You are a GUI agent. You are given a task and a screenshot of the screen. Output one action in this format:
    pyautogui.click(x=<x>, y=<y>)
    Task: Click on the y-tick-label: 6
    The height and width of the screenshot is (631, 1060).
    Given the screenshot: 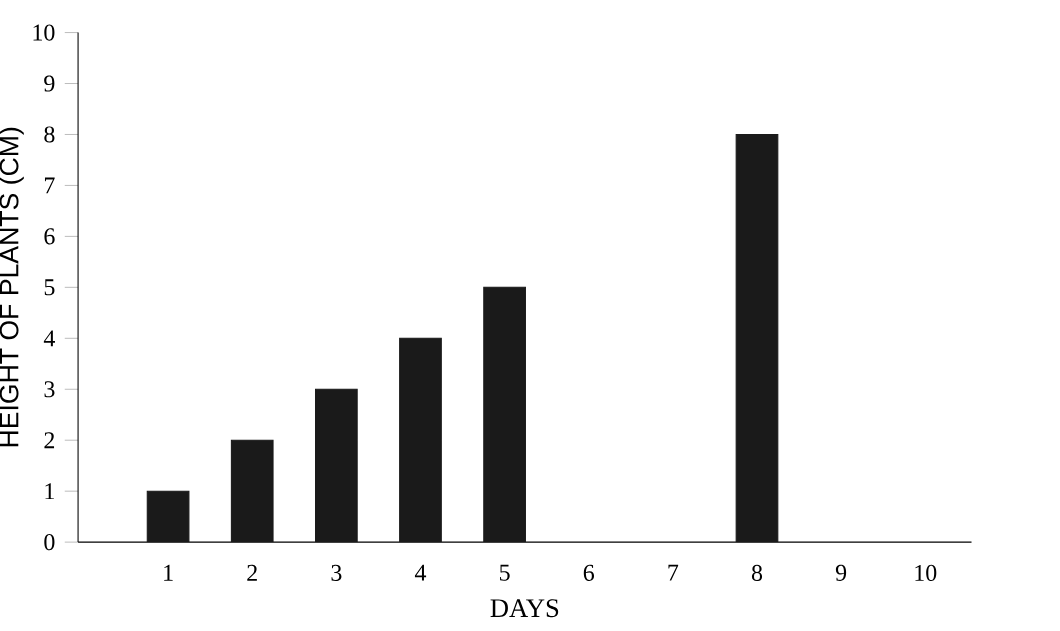 What is the action you would take?
    pyautogui.click(x=49, y=236)
    